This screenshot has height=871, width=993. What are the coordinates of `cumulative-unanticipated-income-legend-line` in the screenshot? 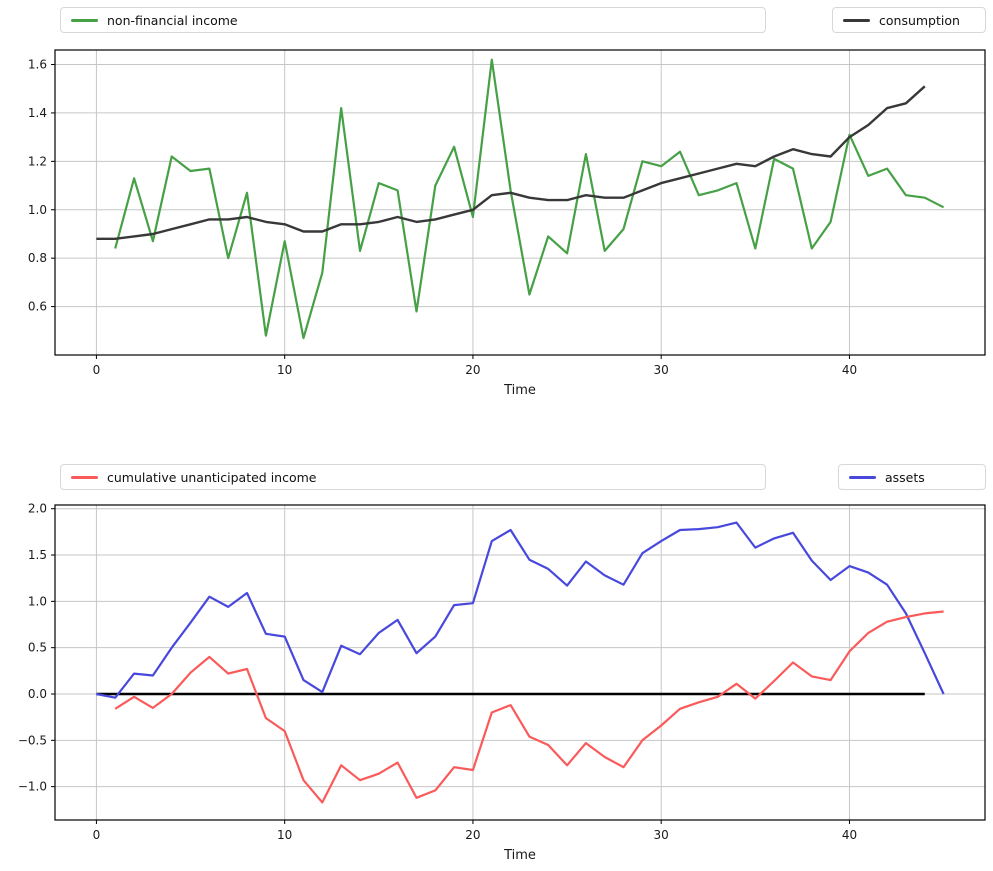 It's located at (84, 477).